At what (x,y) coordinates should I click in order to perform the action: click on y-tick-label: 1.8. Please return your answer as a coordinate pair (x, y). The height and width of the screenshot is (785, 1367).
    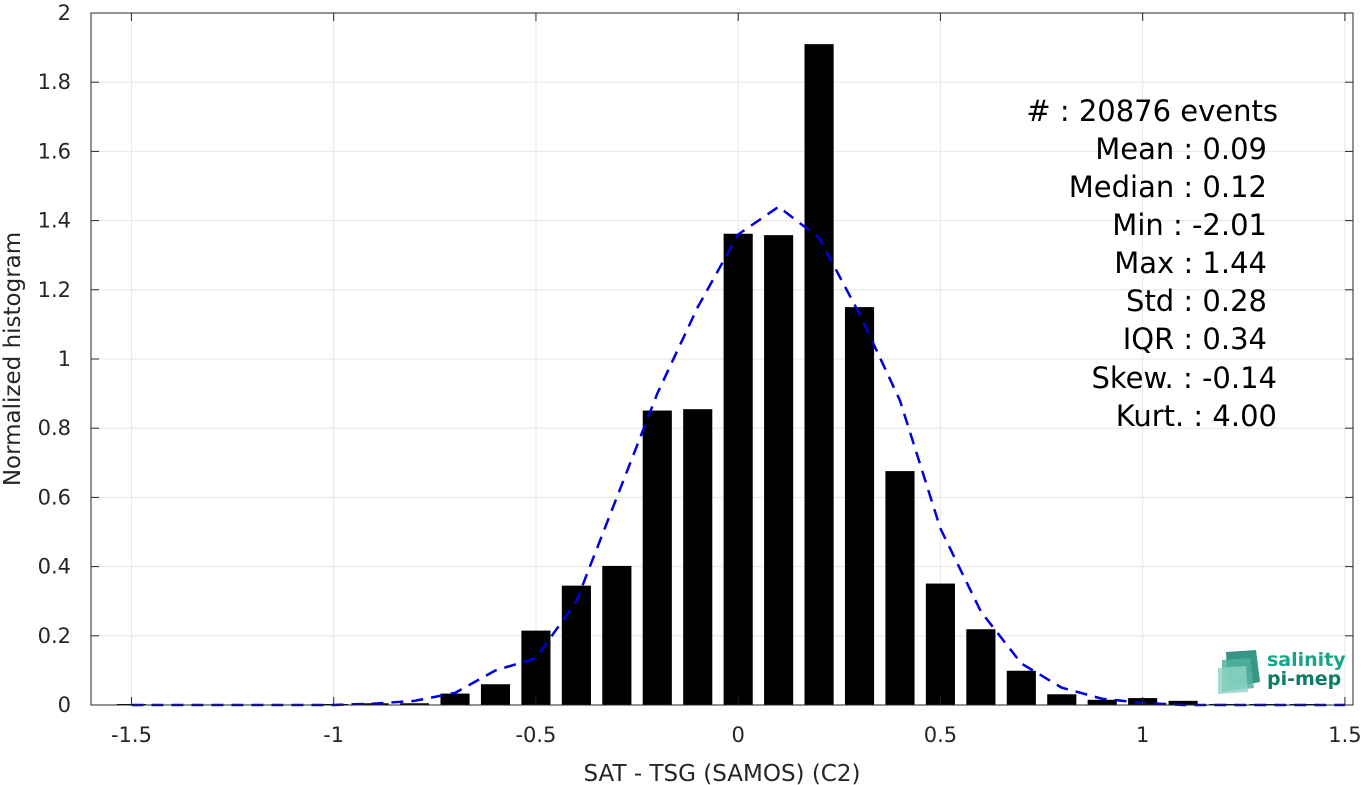
    Looking at the image, I should click on (54, 82).